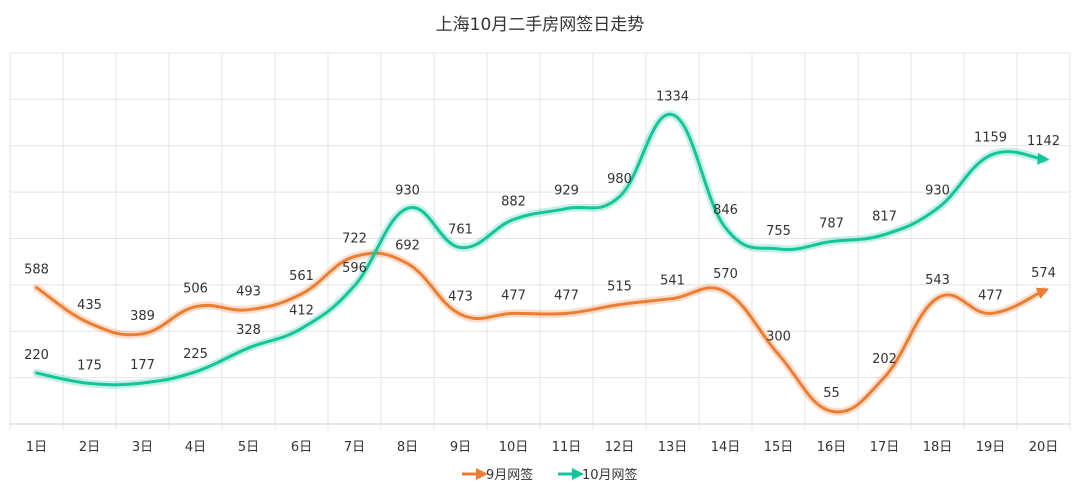 The width and height of the screenshot is (1080, 493). What do you see at coordinates (195, 354) in the screenshot?
I see `data-label: 225` at bounding box center [195, 354].